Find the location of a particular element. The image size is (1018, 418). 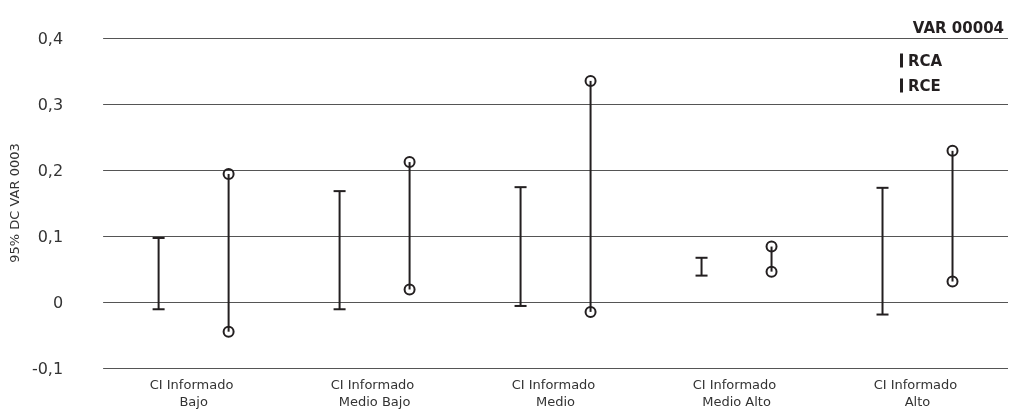

y-tick-label: 0,4 is located at coordinates (50, 38).